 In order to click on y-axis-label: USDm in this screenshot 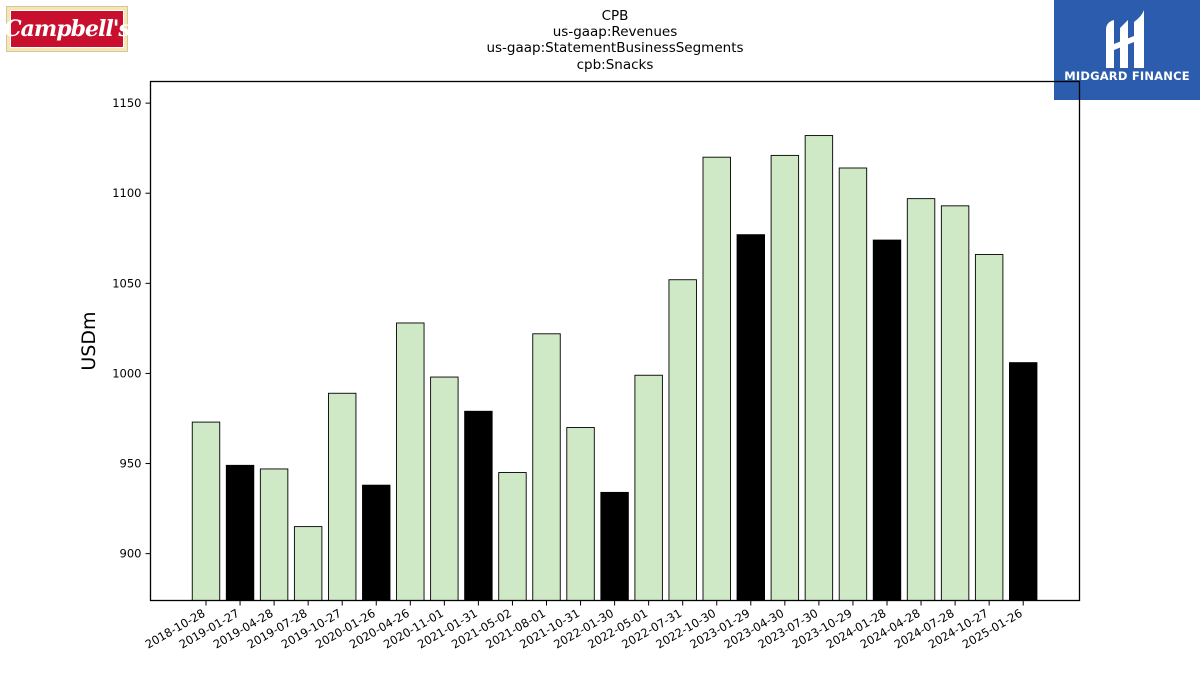, I will do `click(89, 340)`.